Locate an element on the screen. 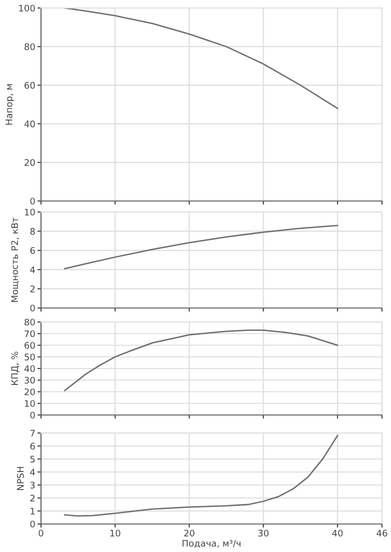 The height and width of the screenshot is (552, 391). x-tick-label: 40 is located at coordinates (337, 533).